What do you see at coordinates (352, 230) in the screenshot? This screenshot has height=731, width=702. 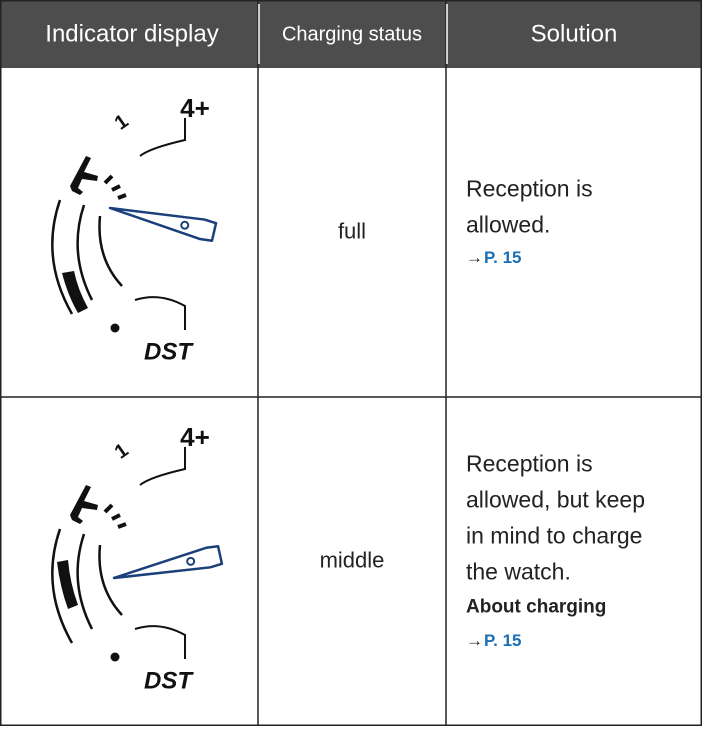 I see `charging-status: full` at bounding box center [352, 230].